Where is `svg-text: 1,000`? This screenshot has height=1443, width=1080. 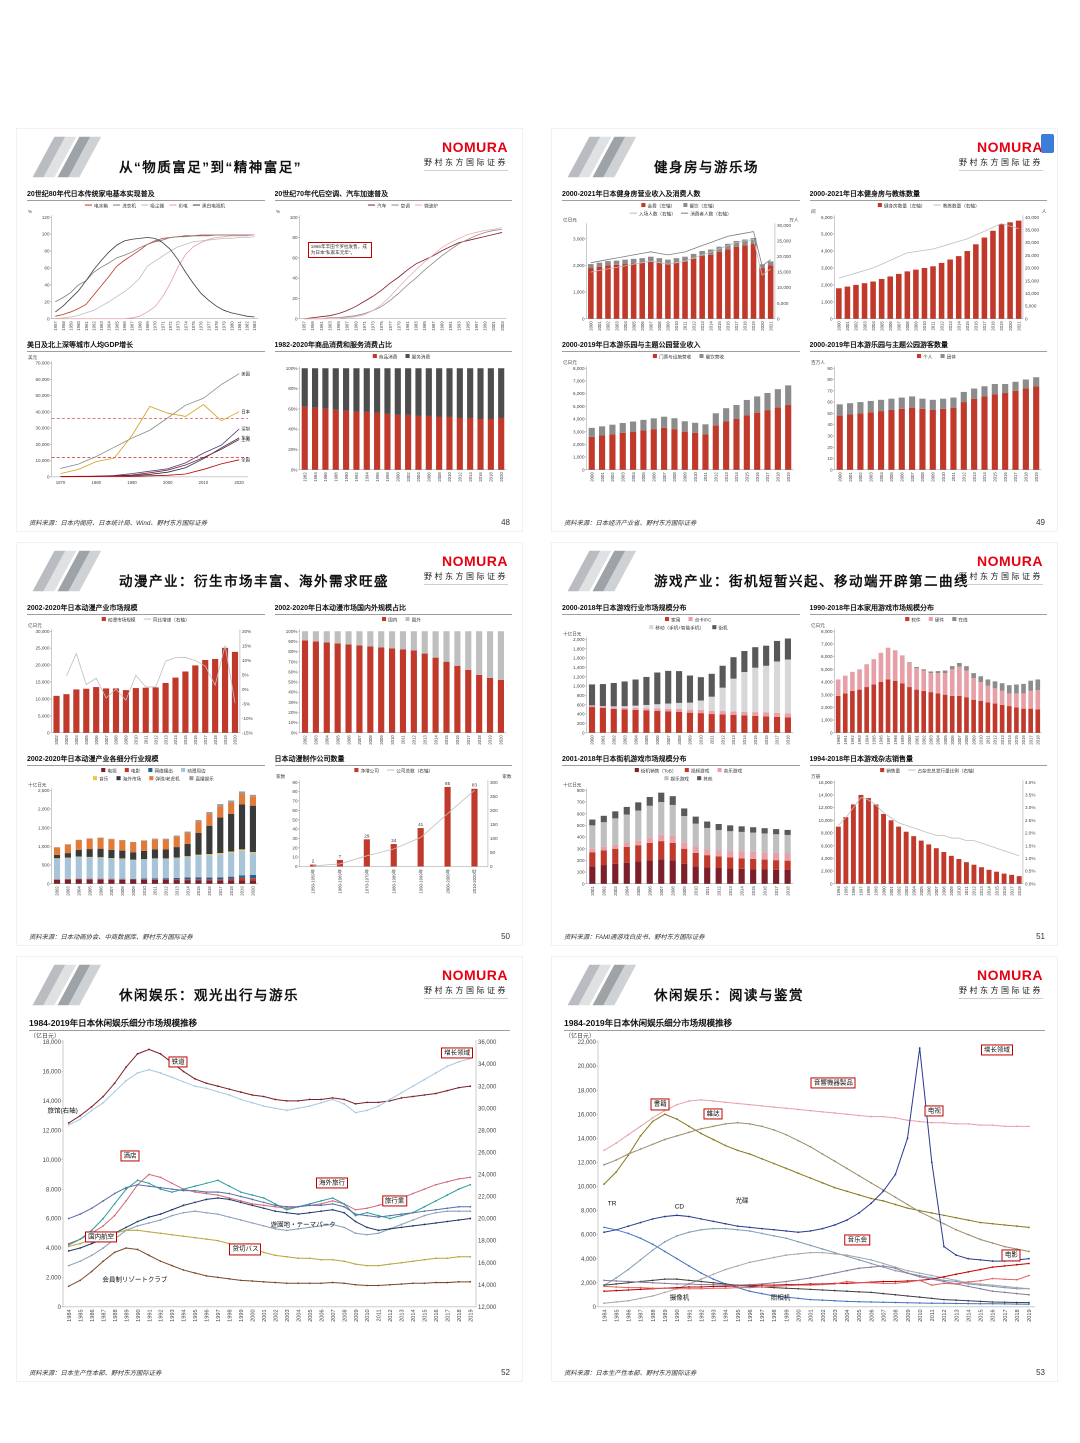
svg-text: 1,000 is located at coordinates (44, 846).